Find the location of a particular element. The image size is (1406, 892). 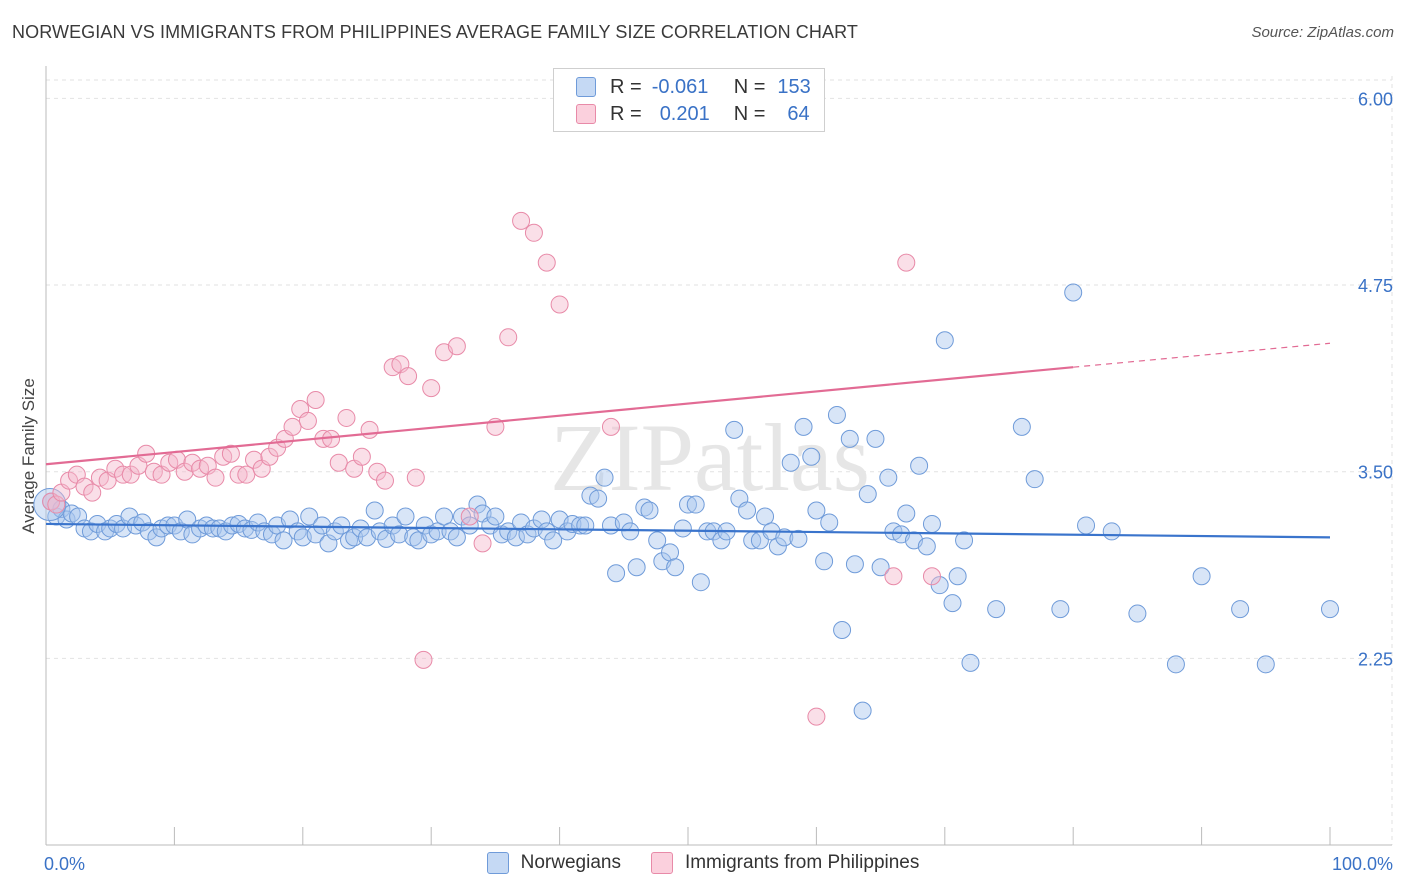

stats-row-philippines: R = 0.201 N = 64 is located at coordinates (693, 114).